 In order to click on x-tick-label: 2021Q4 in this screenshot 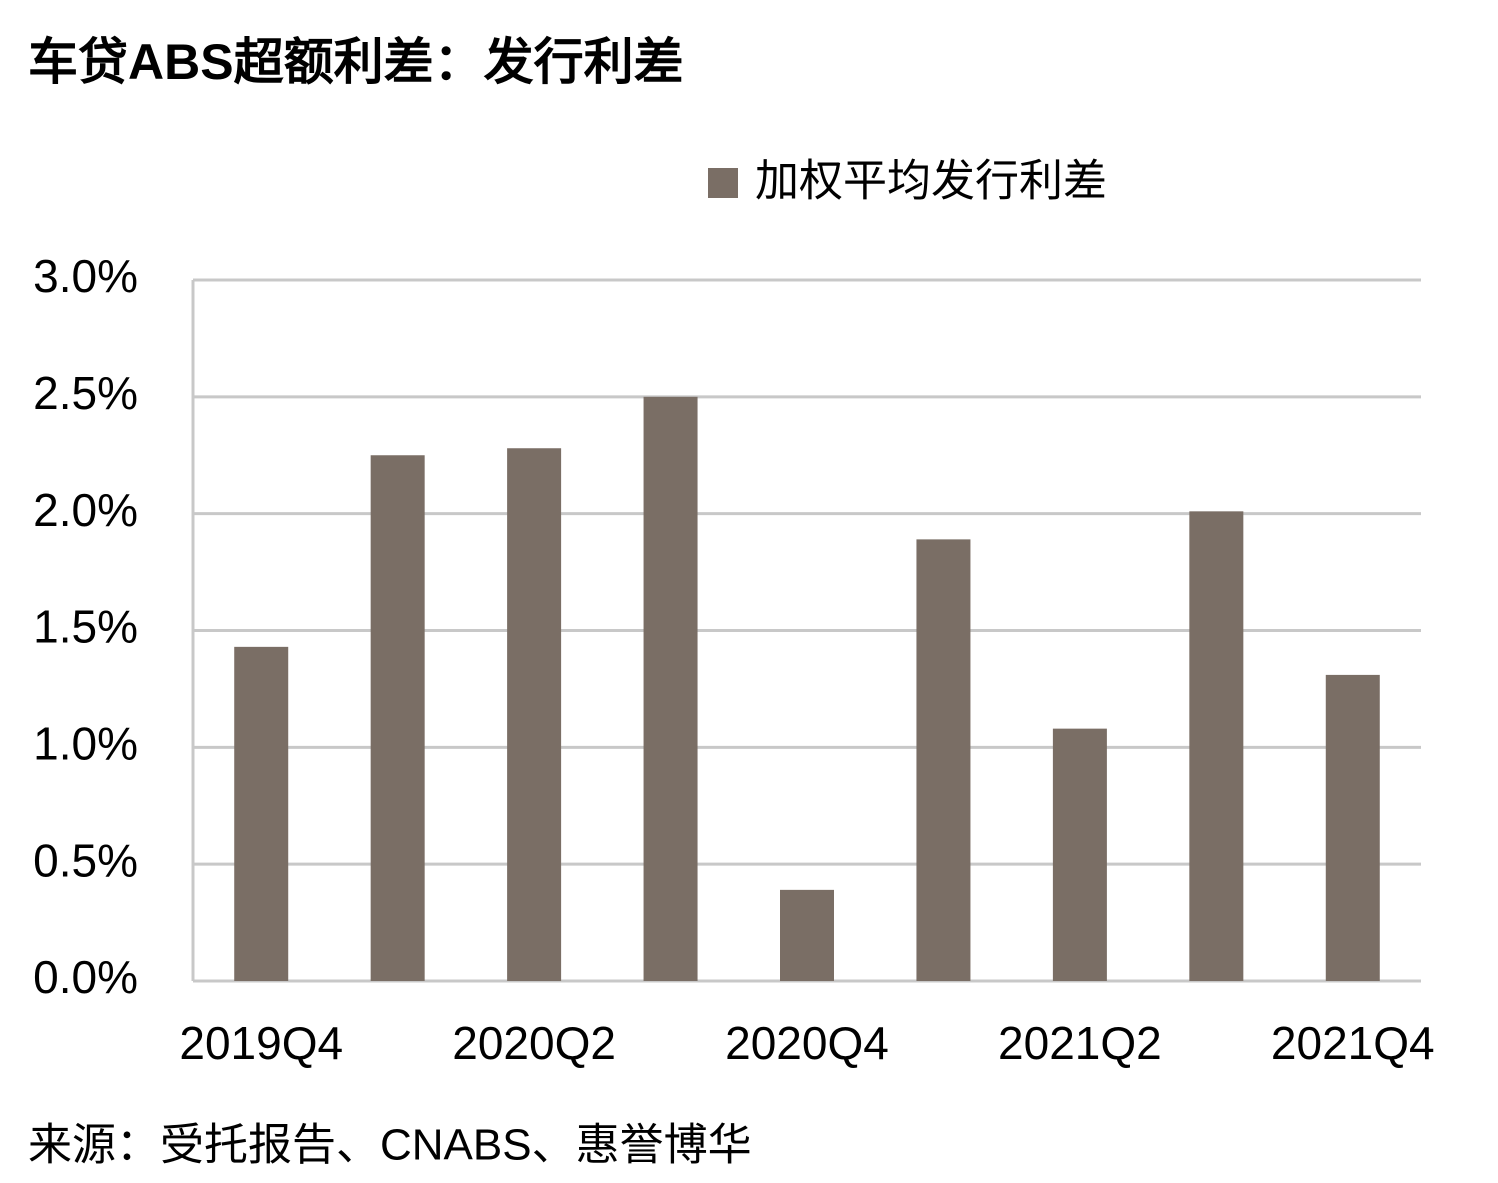, I will do `click(1353, 1043)`.